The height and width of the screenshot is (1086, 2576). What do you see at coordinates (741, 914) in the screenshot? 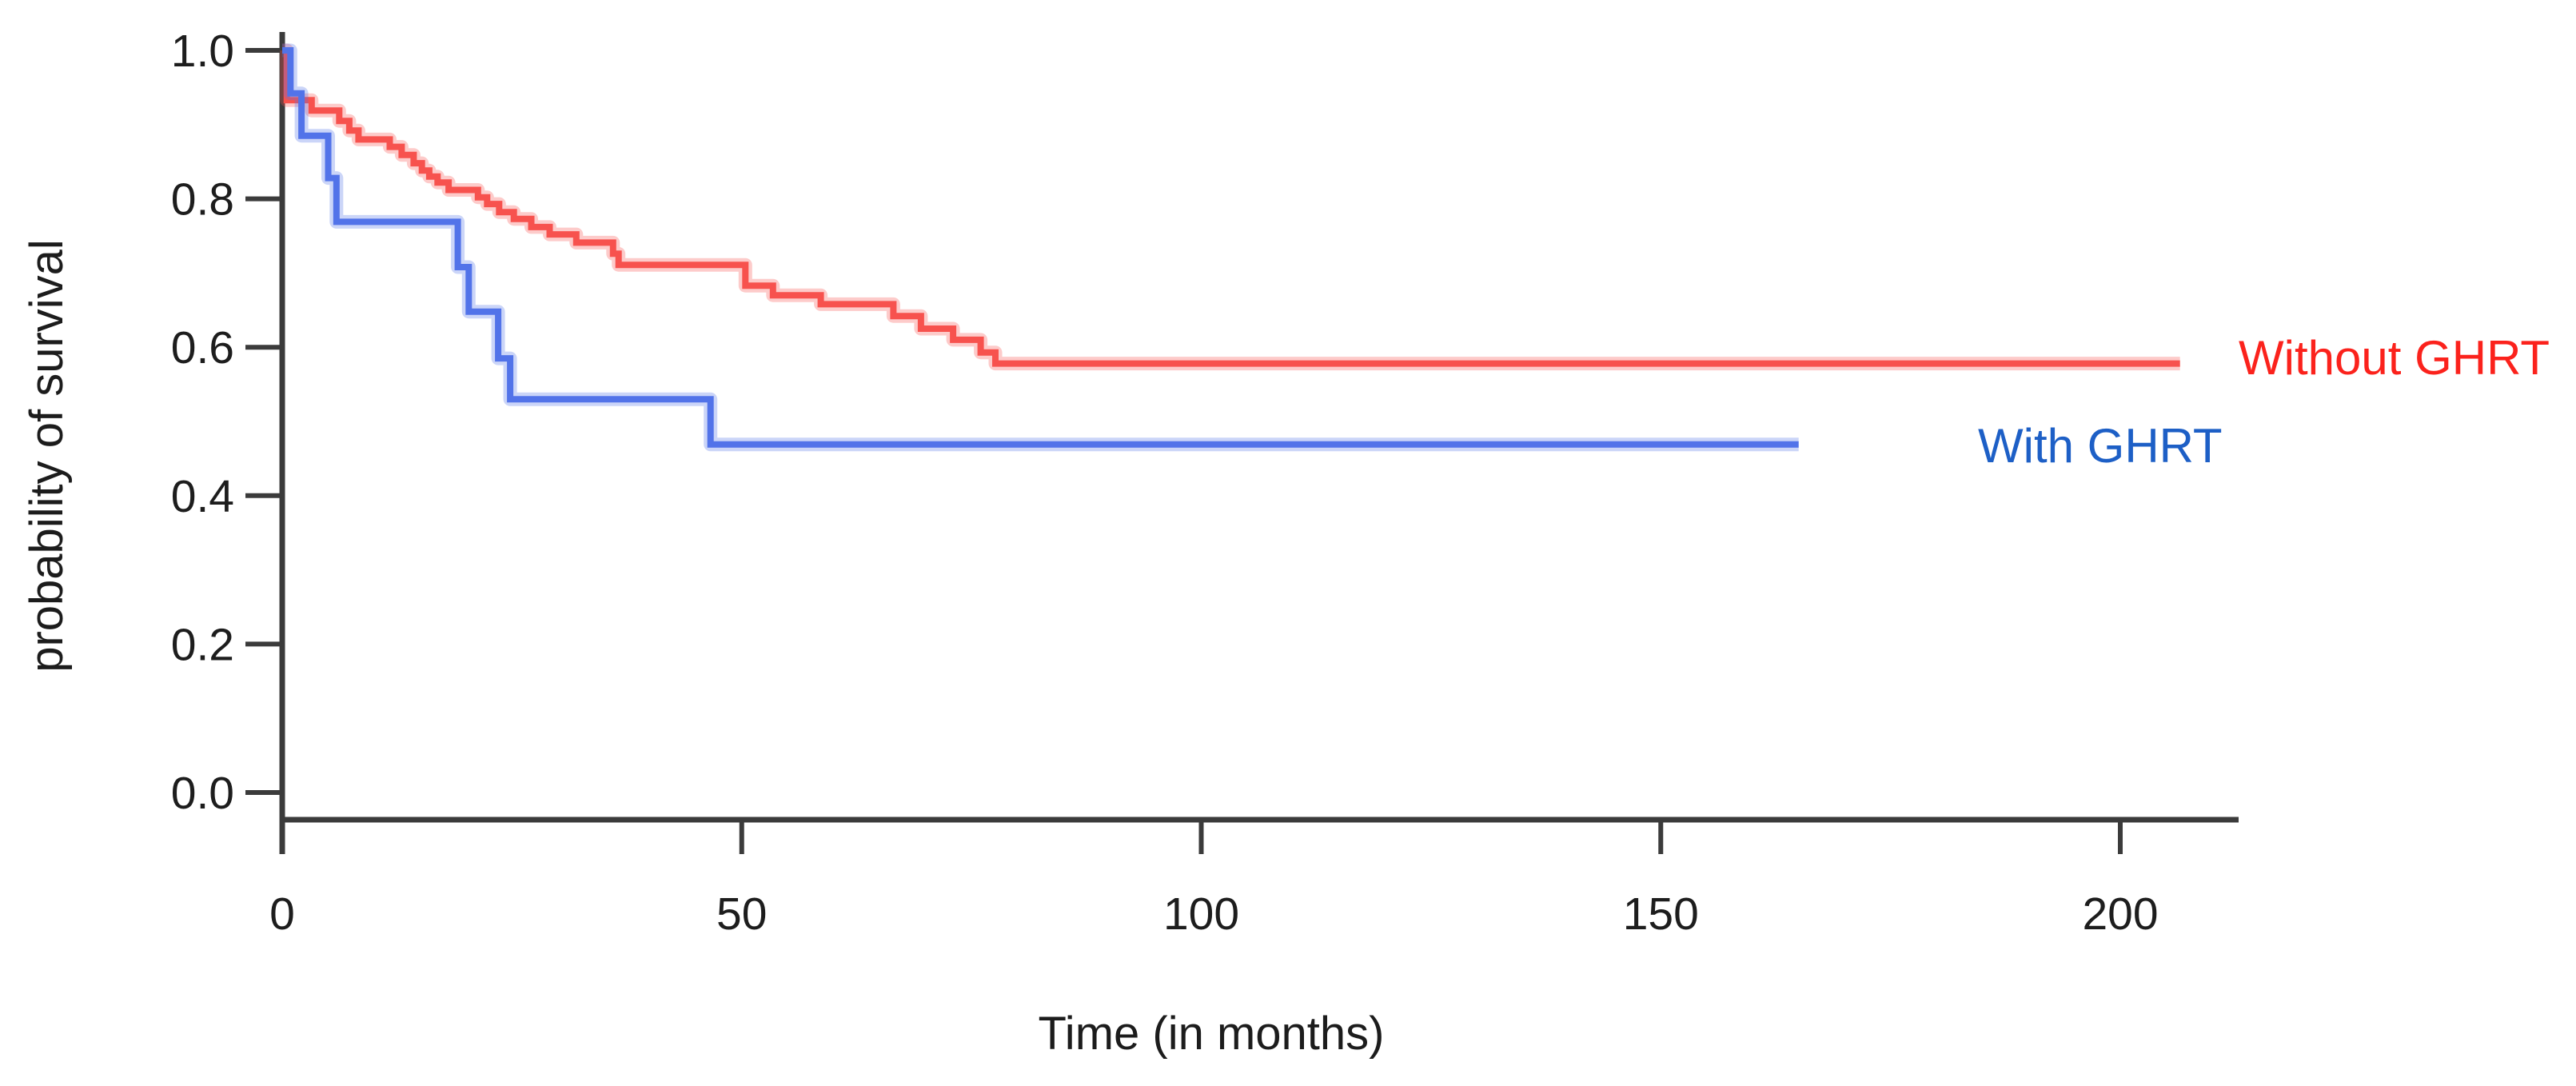
I see `x-tick-label-50: 50` at bounding box center [741, 914].